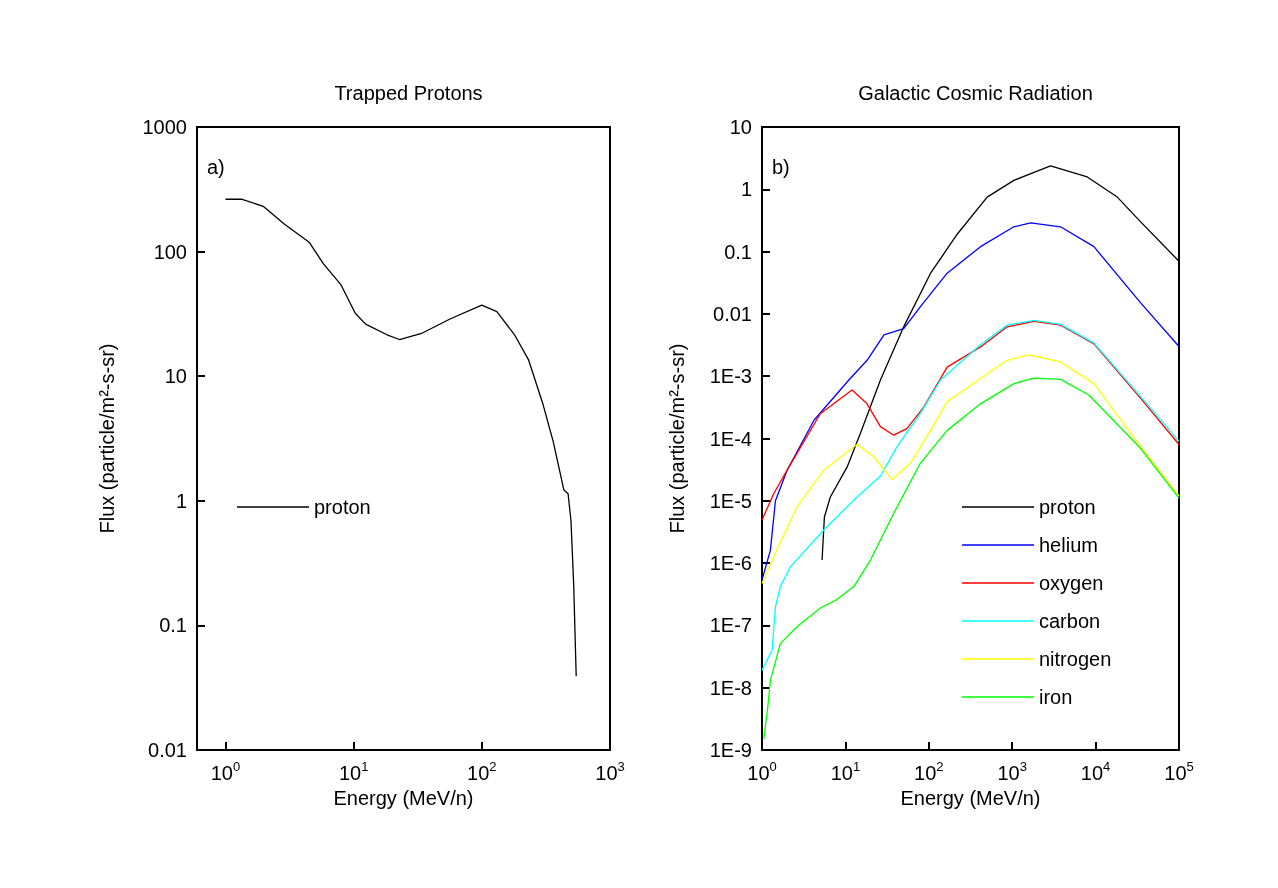 The image size is (1278, 888). I want to click on legend-label: nitrogen, so click(1075, 659).